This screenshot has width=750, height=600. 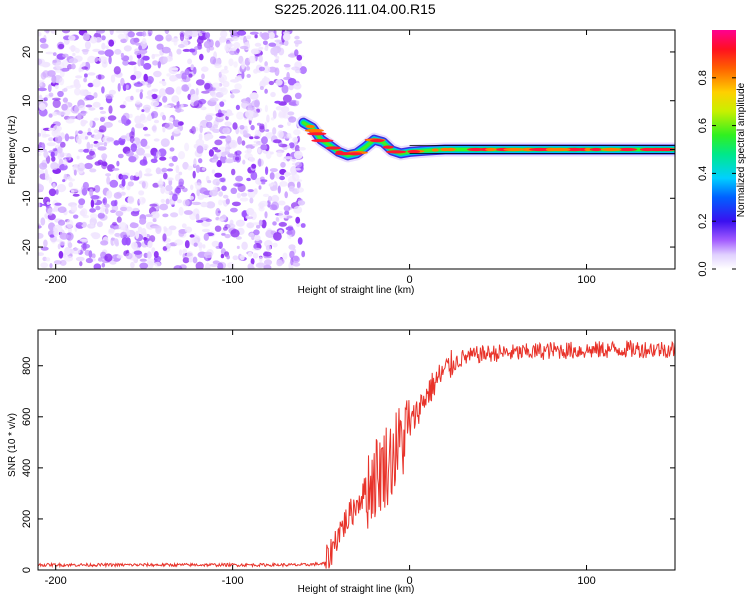 What do you see at coordinates (27, 198) in the screenshot?
I see `y-tick-label: -10` at bounding box center [27, 198].